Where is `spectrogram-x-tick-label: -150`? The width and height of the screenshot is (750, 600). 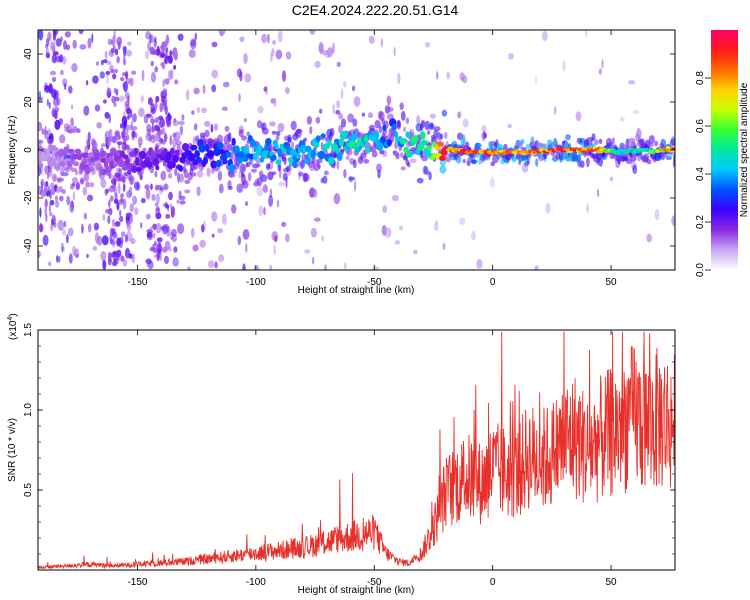
spectrogram-x-tick-label: -150 is located at coordinates (137, 282).